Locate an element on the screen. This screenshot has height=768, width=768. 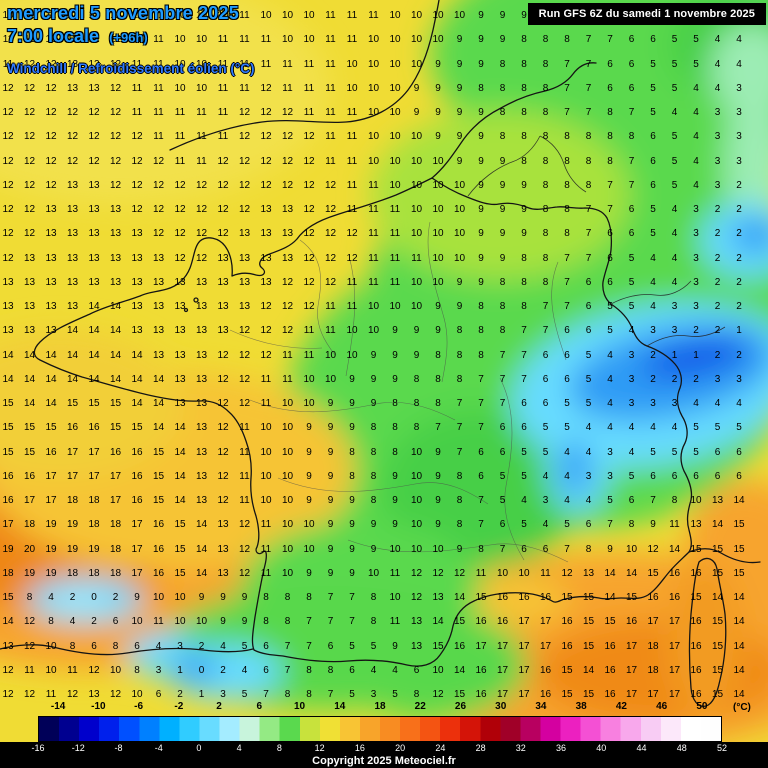
coastline-spain is located at coordinates (127, 650).